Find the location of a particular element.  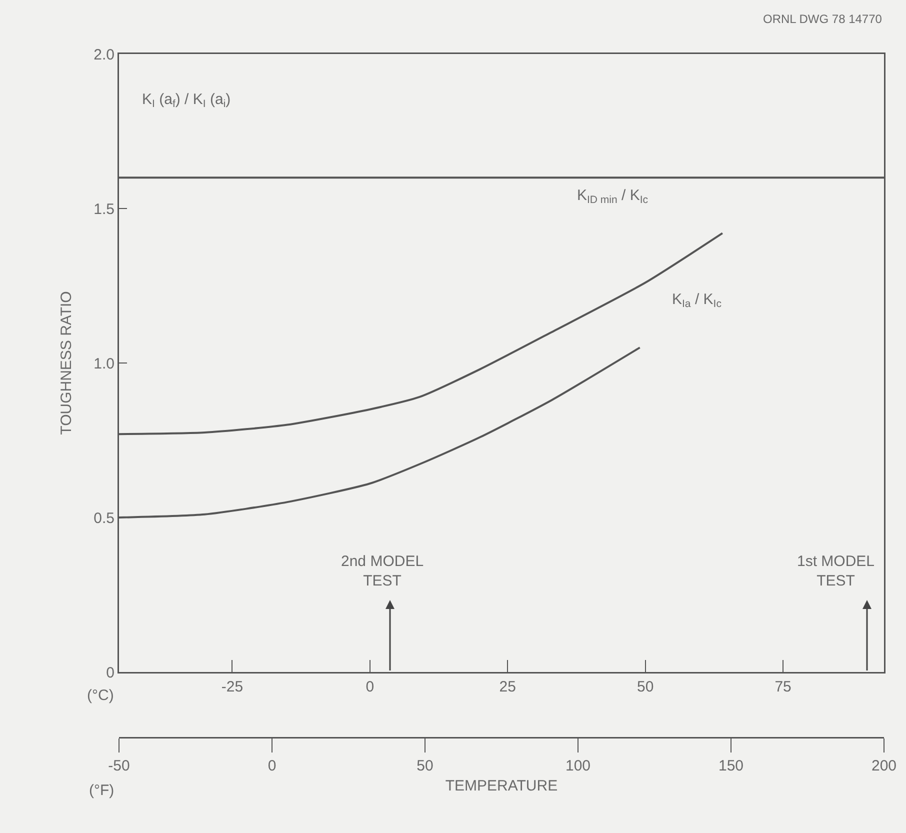

y-tick-label: 1.5 is located at coordinates (104, 209).